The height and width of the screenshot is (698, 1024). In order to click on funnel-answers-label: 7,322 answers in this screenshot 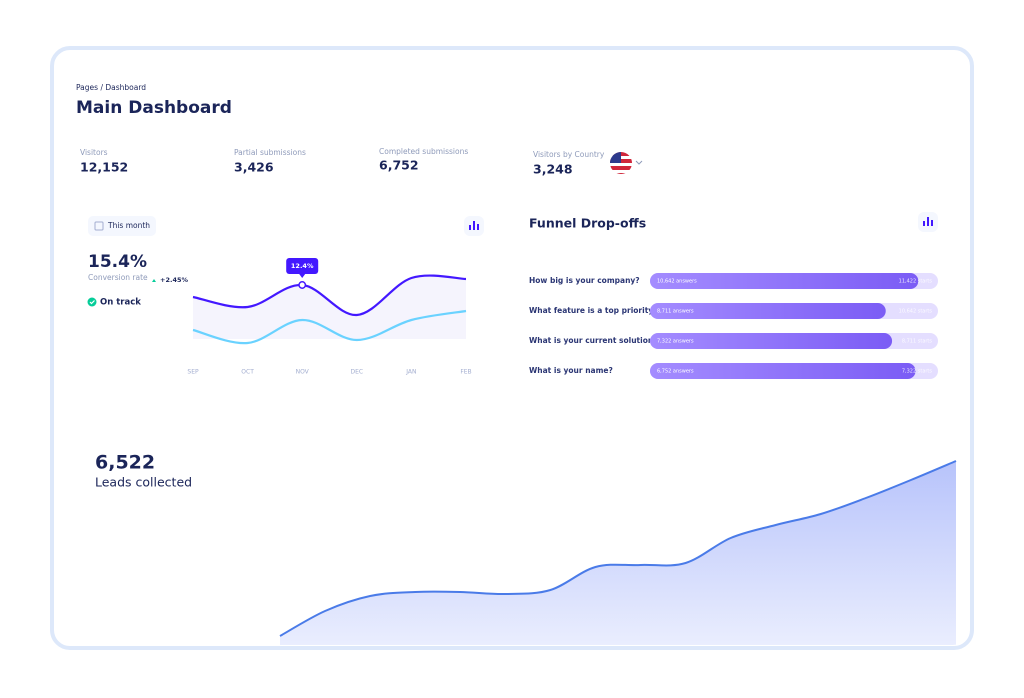, I will do `click(675, 342)`.